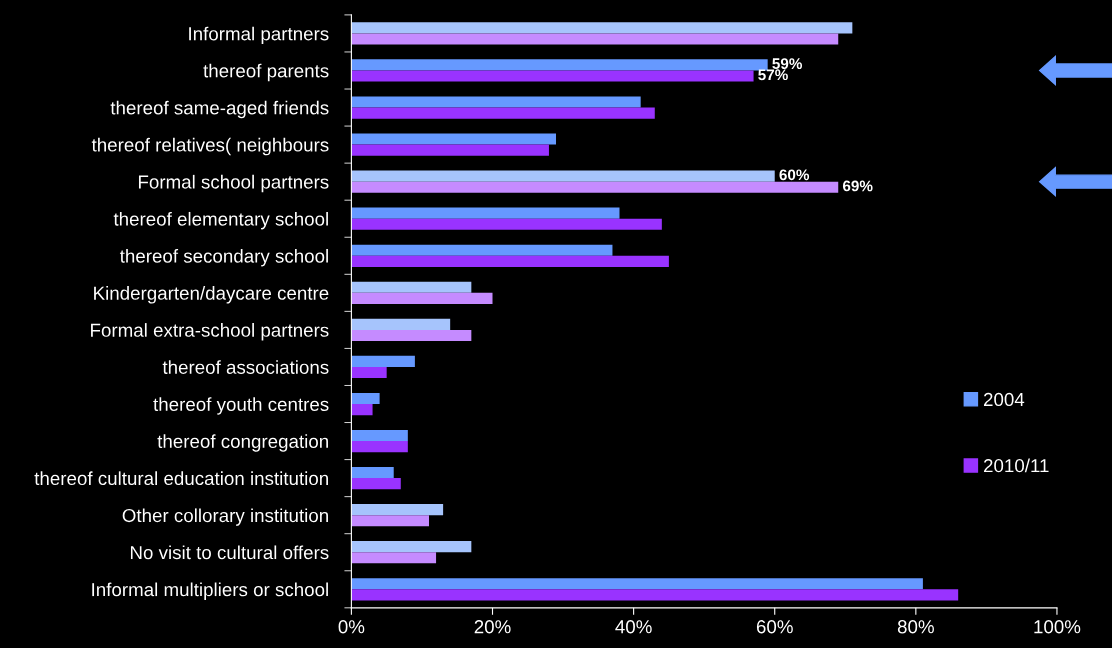 The image size is (1112, 648). Describe the element at coordinates (245, 367) in the screenshot. I see `y-tick-label: thereof associations` at that location.